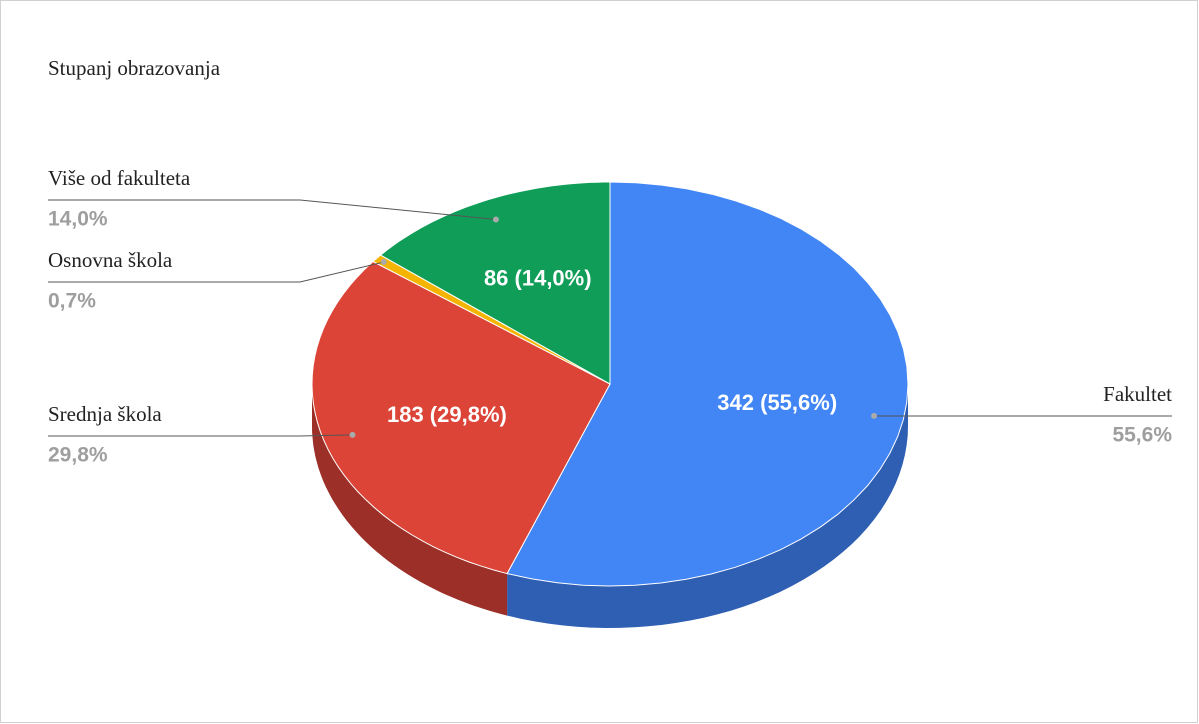 The image size is (1199, 724). I want to click on percent-label: 29,8%, so click(78, 455).